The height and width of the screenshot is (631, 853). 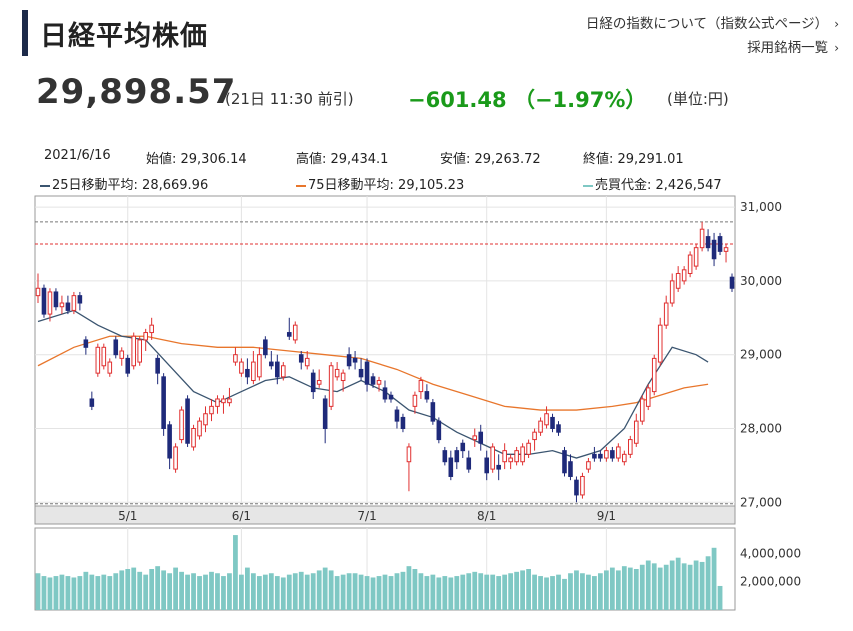 I want to click on legend-volume-swatch, so click(x=588, y=185).